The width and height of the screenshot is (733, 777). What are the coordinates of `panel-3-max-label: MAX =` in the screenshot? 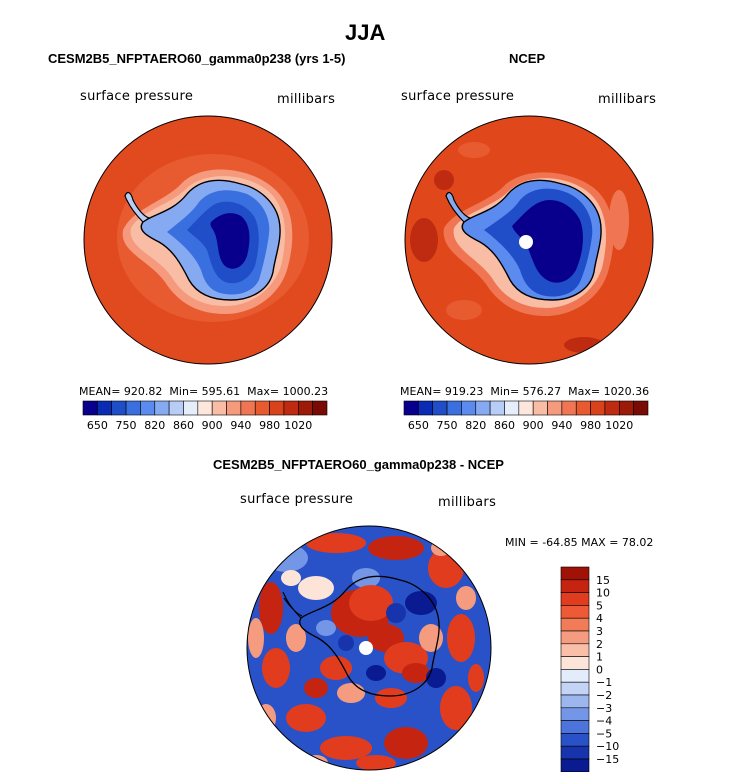 It's located at (600, 542).